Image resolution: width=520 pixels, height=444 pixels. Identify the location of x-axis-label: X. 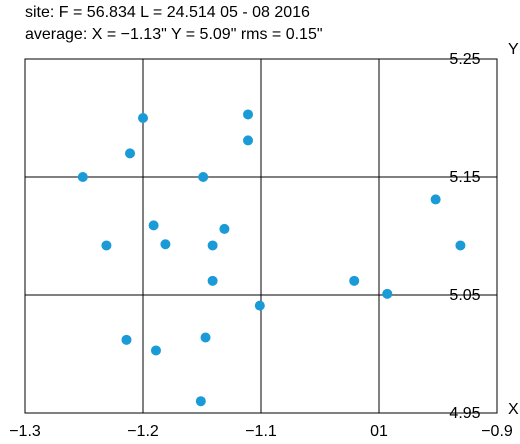
(513, 409).